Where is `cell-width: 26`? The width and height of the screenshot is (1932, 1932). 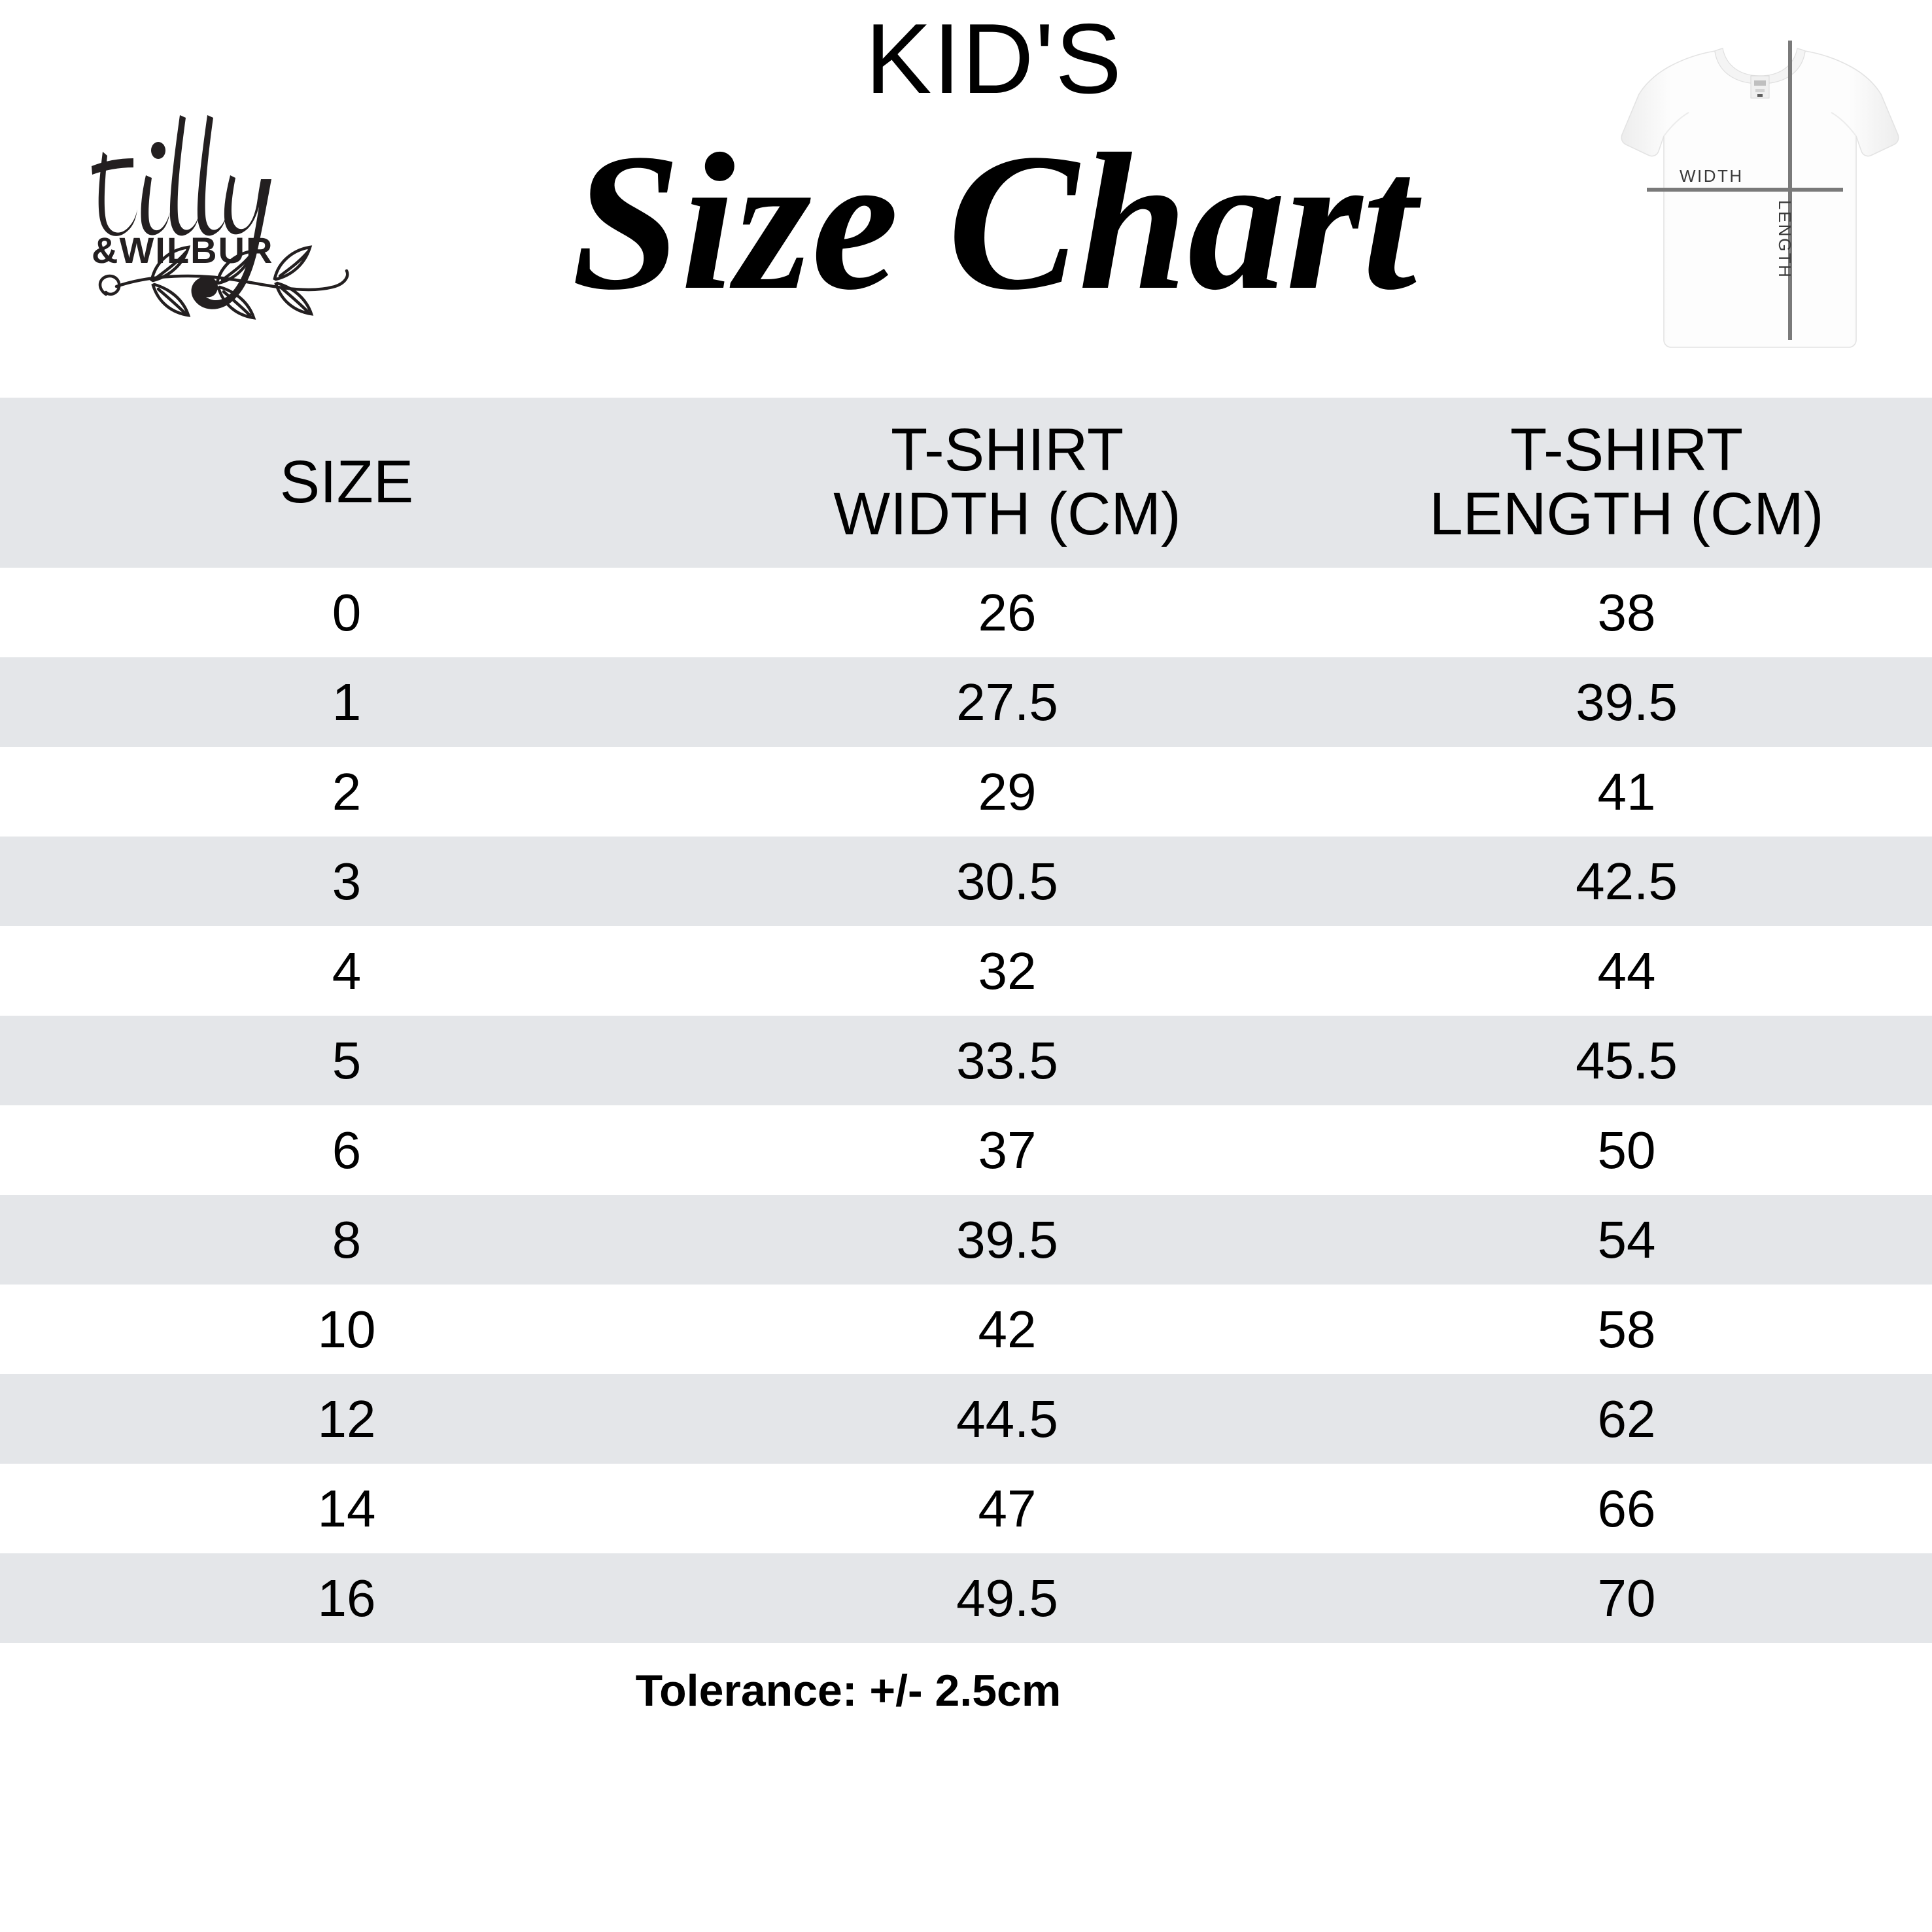 cell-width: 26 is located at coordinates (1007, 612).